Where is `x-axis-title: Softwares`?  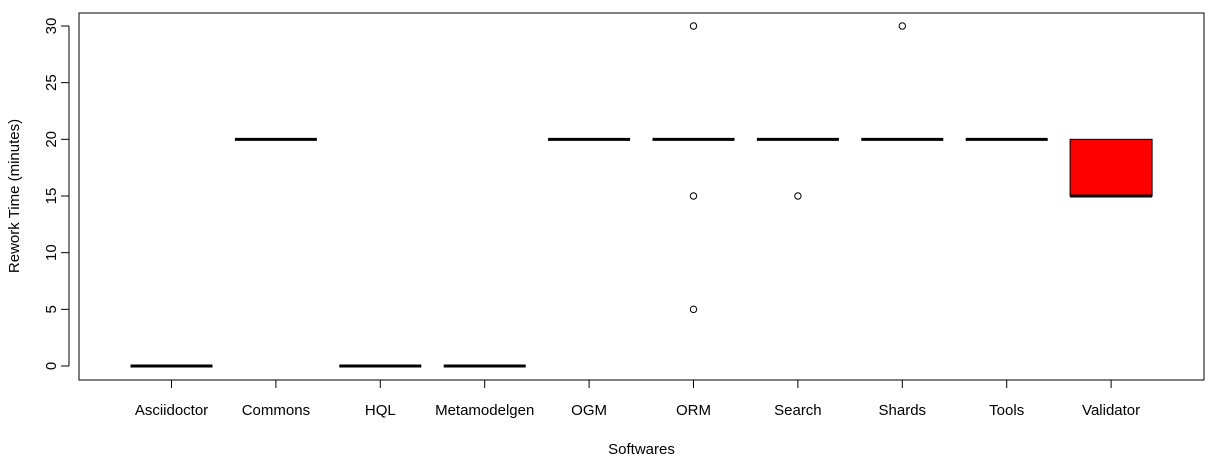
x-axis-title: Softwares is located at coordinates (641, 449).